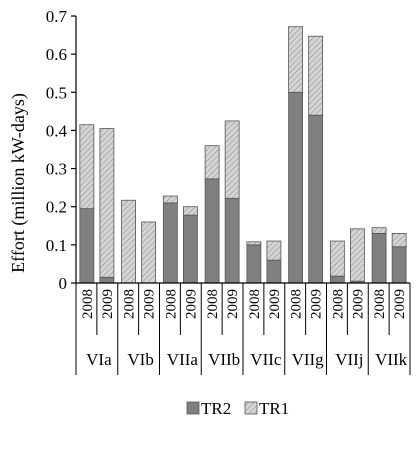 This screenshot has height=450, width=420. I want to click on y-axis: 0 0.1 0.2 0.3 0.4 0.5 0.6 0.7, so click(61, 150).